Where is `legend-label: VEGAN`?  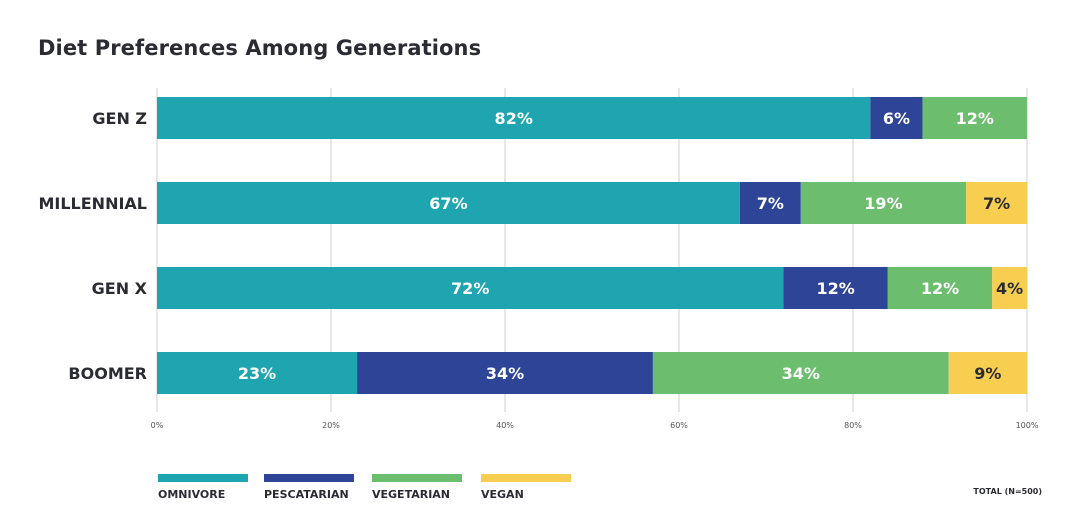
legend-label: VEGAN is located at coordinates (502, 494).